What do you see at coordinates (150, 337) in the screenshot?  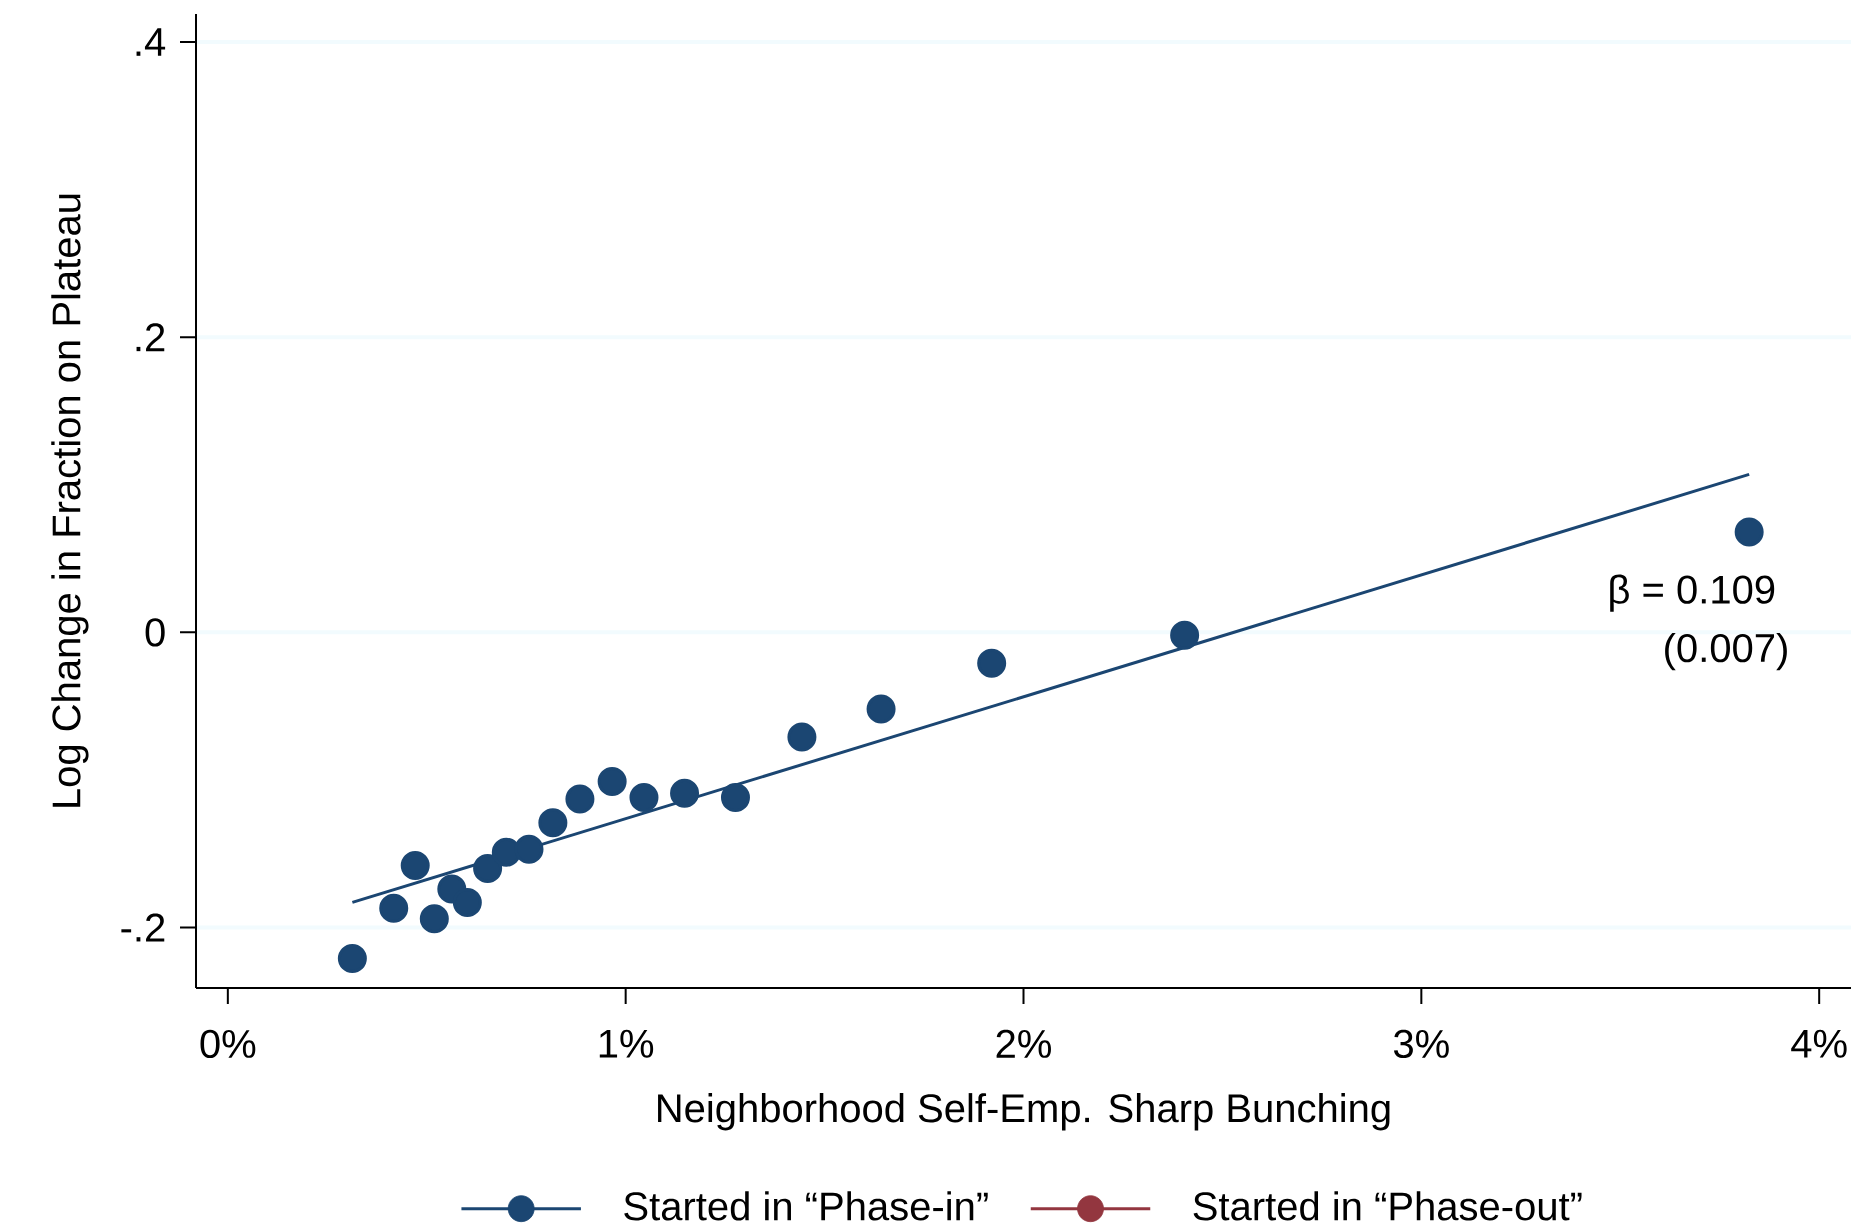 I see `y-tick-label: .2` at bounding box center [150, 337].